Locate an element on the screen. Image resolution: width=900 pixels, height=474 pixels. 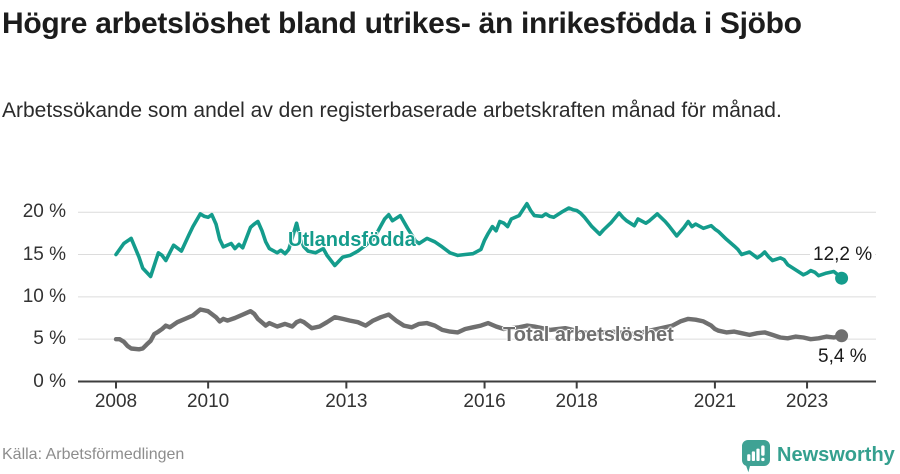
x-axis-label: 2023 is located at coordinates (807, 401).